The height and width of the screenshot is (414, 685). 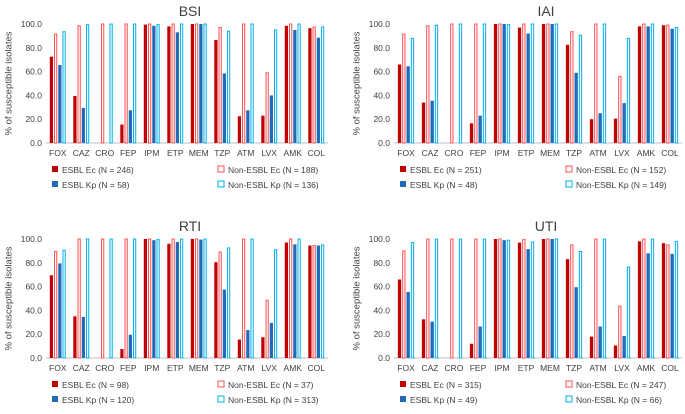 I want to click on legend-label: Non-ESBL Ec (N = 152), so click(x=621, y=170).